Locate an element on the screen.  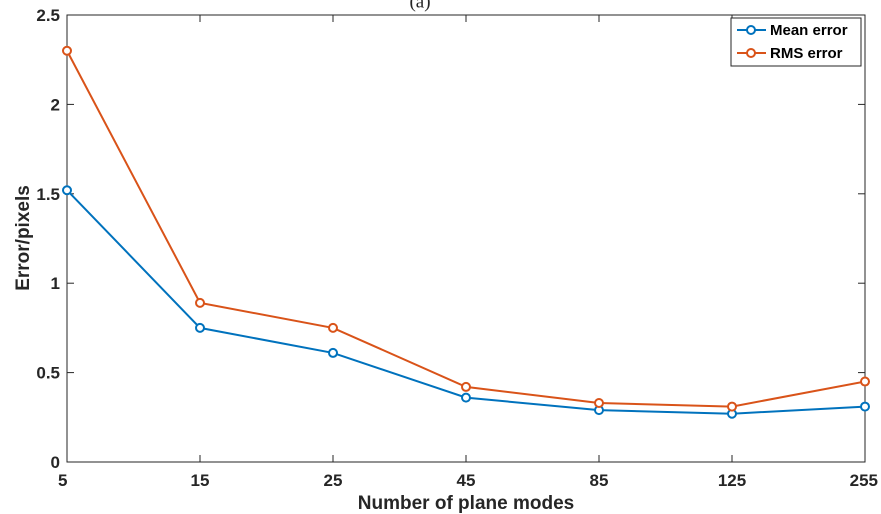
x-tick-label: 125 is located at coordinates (732, 480).